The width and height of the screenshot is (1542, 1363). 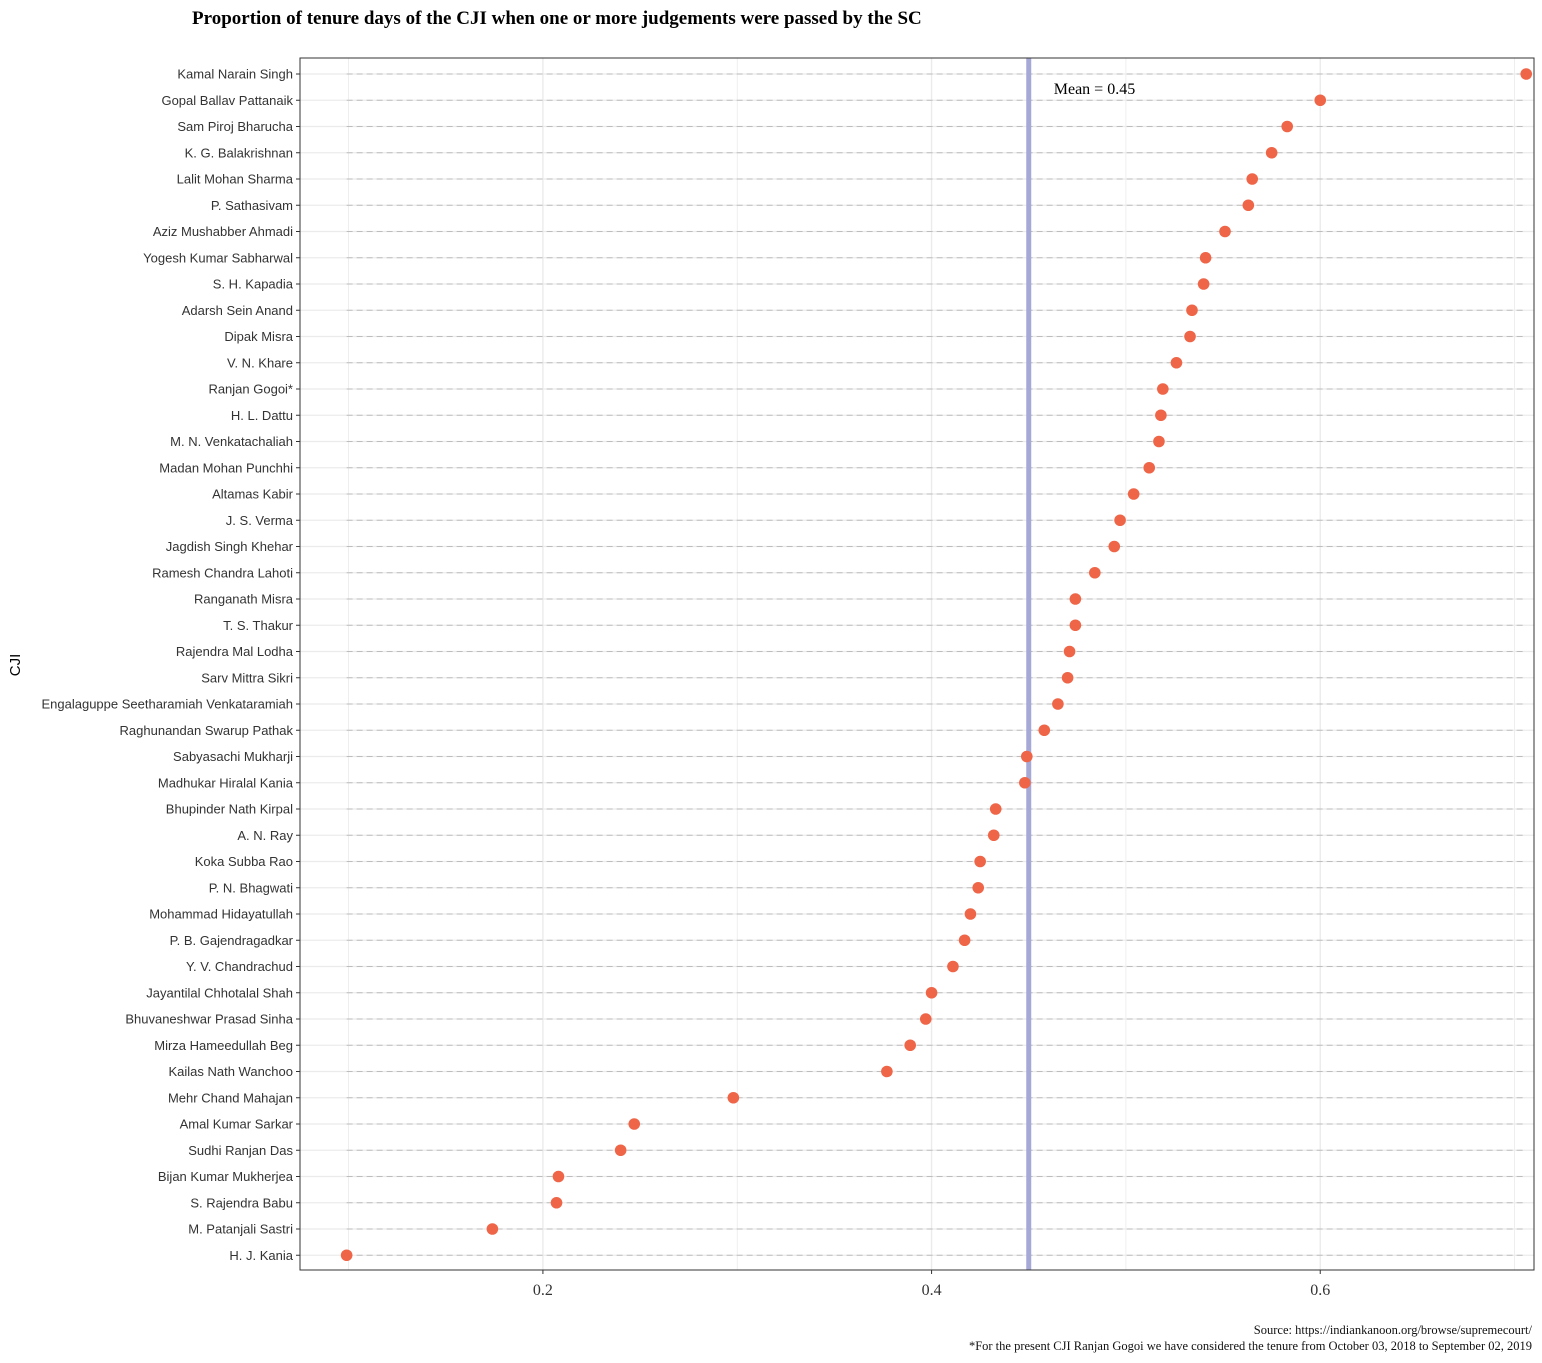 What do you see at coordinates (253, 284) in the screenshot?
I see `y-tick-label: S. H. Kapadia` at bounding box center [253, 284].